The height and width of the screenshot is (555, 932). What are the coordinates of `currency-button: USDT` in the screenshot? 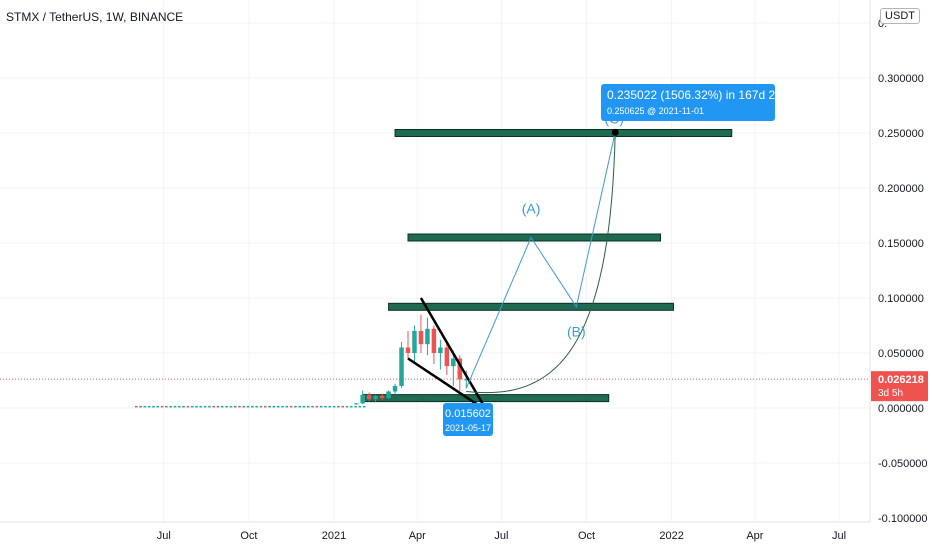 It's located at (900, 16).